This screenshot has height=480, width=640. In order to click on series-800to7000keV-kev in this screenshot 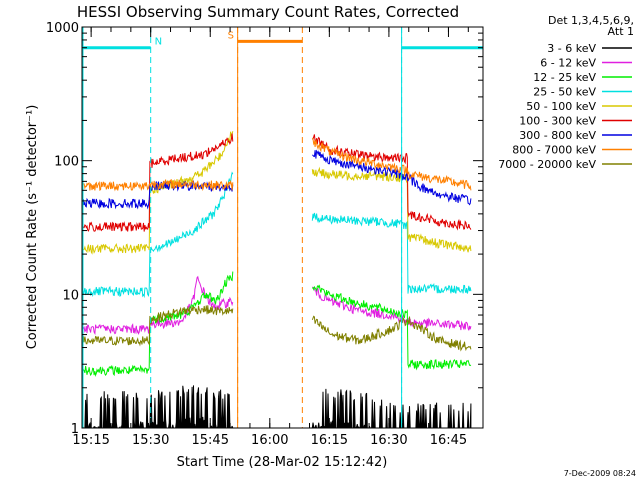, I will do `click(276, 164)`.